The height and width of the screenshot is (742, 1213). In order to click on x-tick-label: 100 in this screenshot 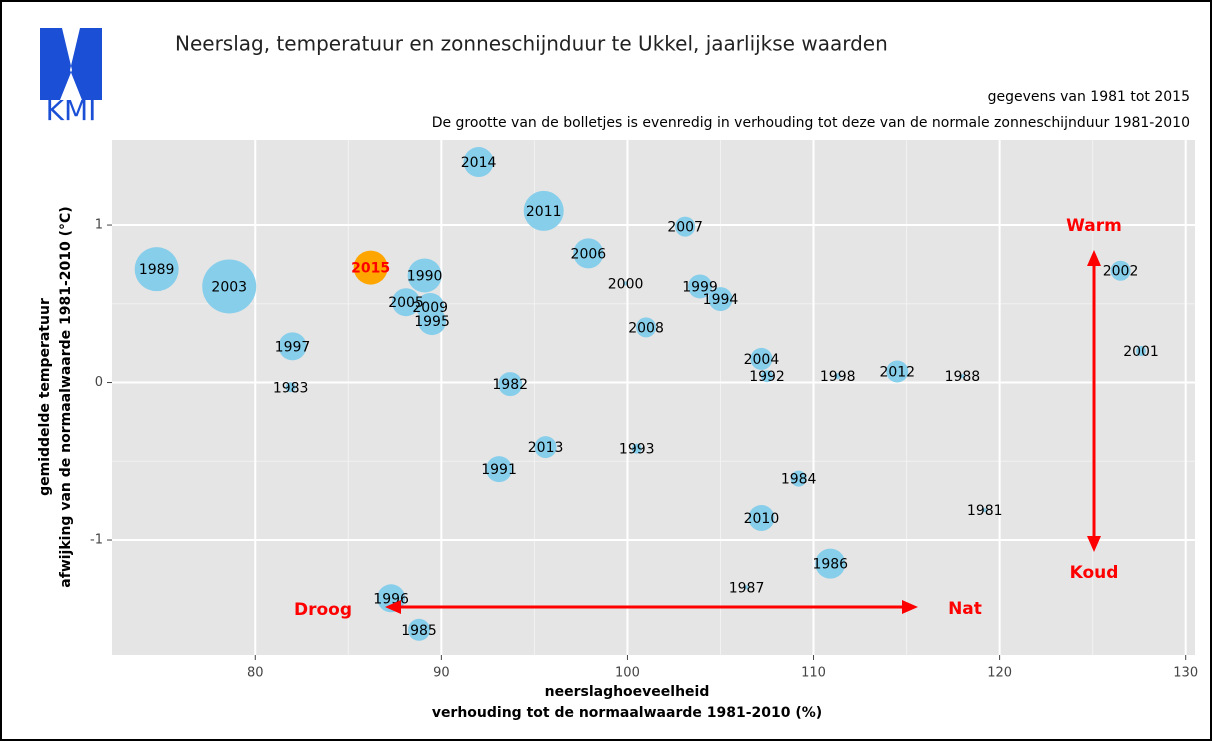, I will do `click(627, 673)`.